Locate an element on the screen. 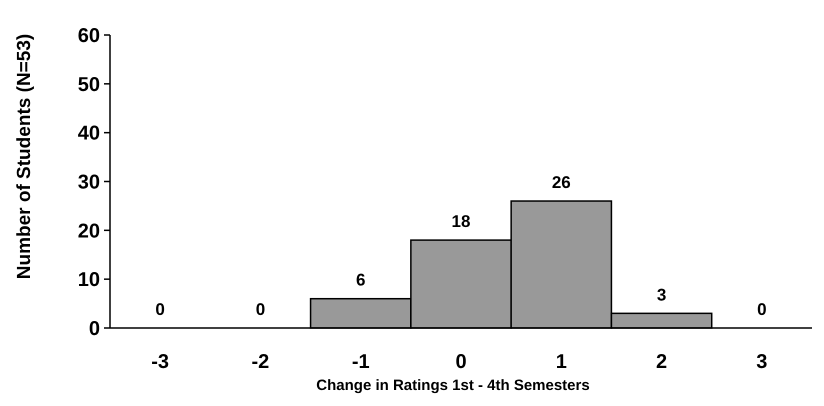 This screenshot has width=824, height=406. x-tick-label: 0 is located at coordinates (461, 362).